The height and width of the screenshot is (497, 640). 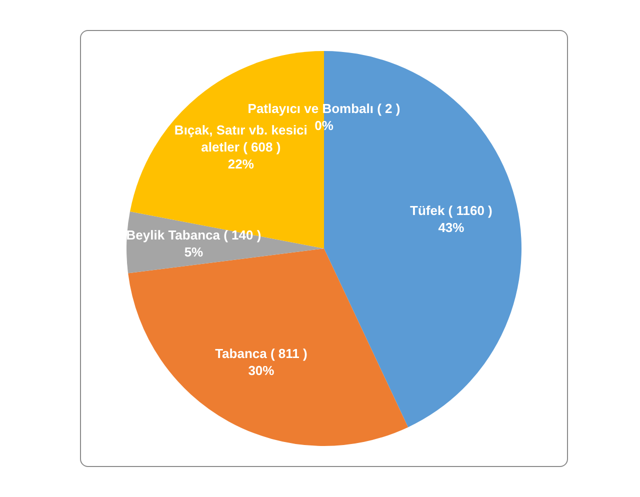 I want to click on slice-label: Tabanca ( 811 ), so click(x=261, y=353).